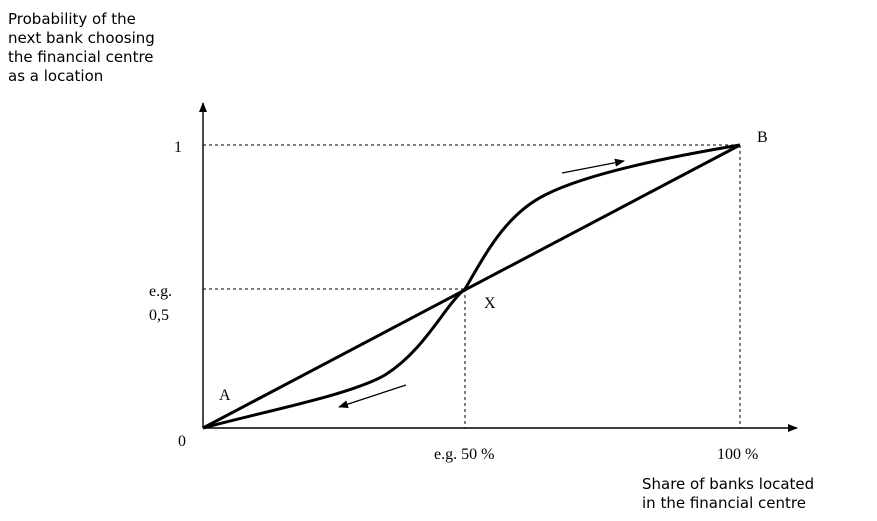  Describe the element at coordinates (762, 137) in the screenshot. I see `point-b-label: B` at that location.